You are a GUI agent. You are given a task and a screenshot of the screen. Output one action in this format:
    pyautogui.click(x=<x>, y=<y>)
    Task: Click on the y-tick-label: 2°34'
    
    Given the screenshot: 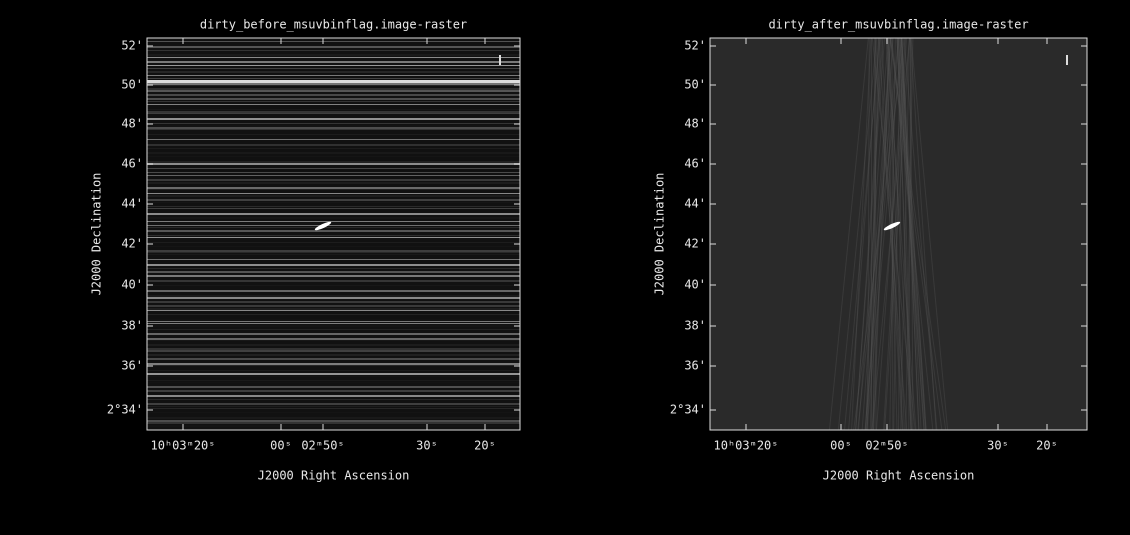 What is the action you would take?
    pyautogui.click(x=125, y=410)
    